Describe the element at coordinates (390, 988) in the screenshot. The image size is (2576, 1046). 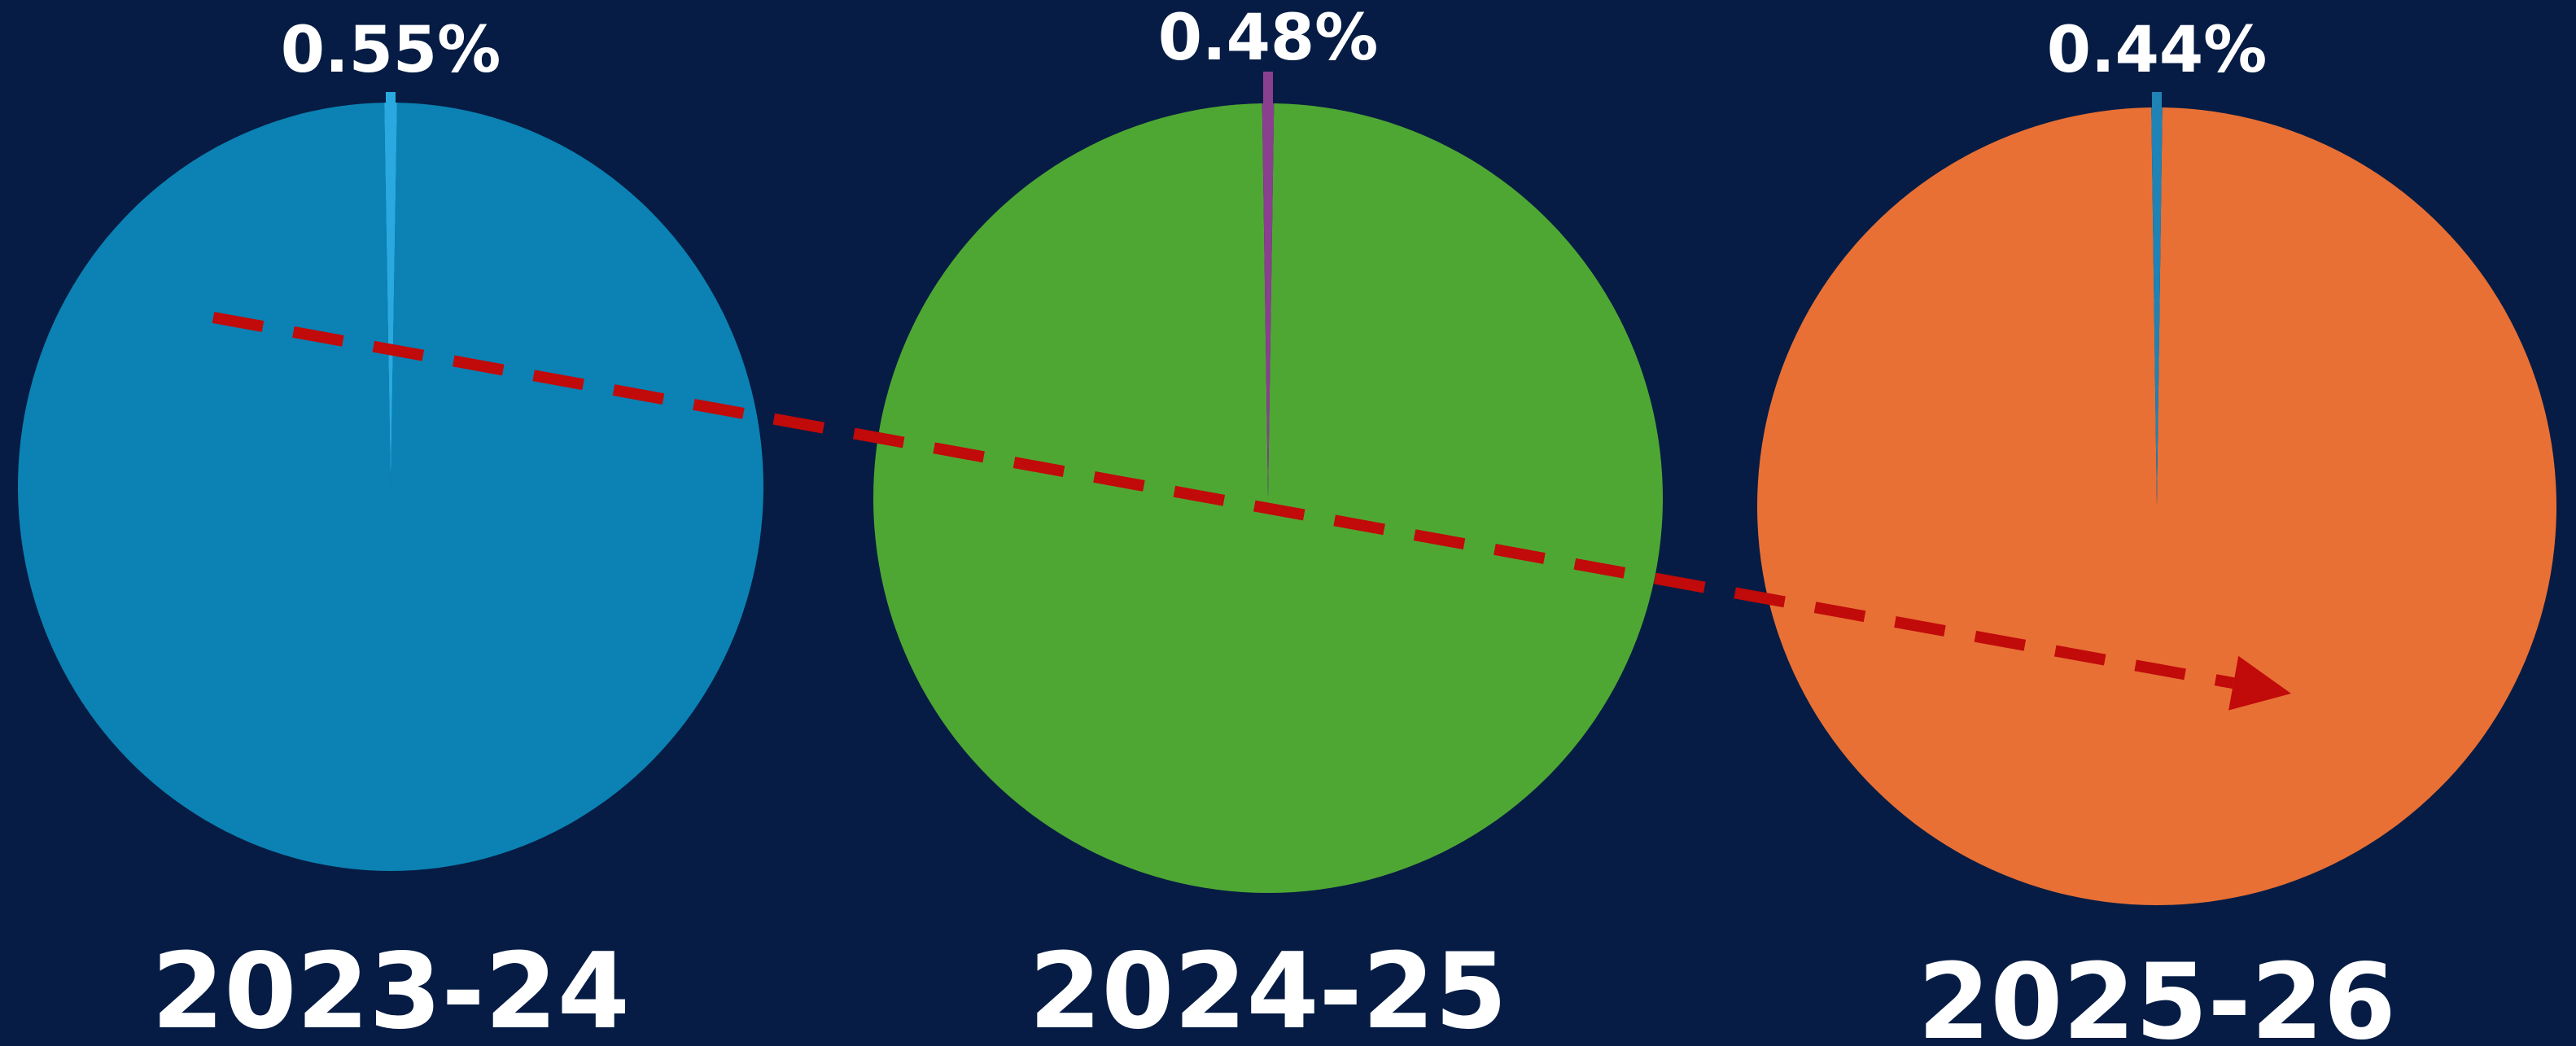
I see `year-label: 2023-24` at that location.